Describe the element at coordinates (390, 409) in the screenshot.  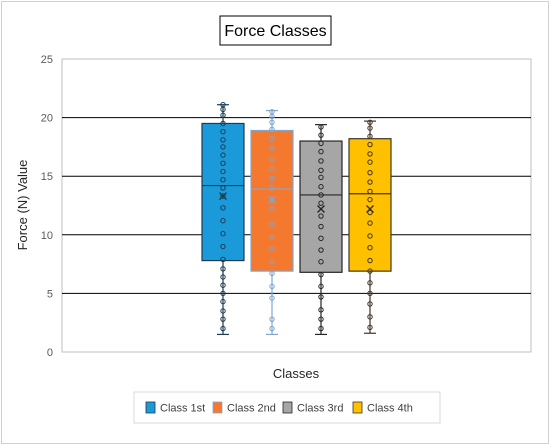
I see `legend-label: Class 4th` at that location.